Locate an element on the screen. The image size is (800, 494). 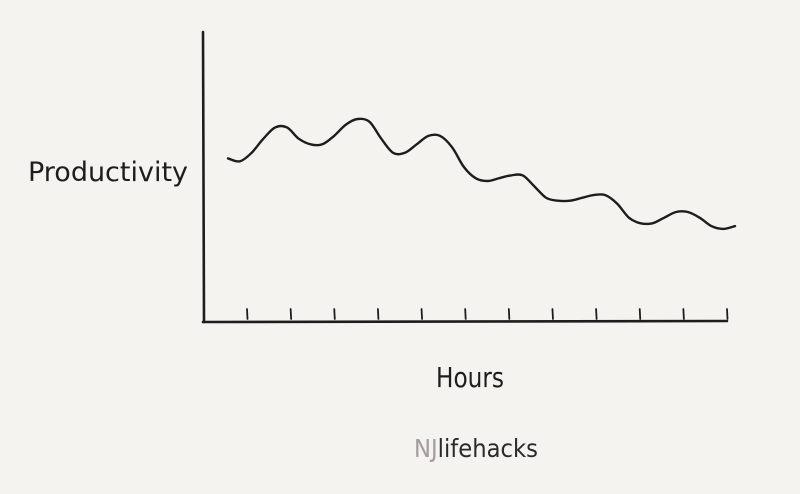
x-axis-label: Hours is located at coordinates (470, 377).